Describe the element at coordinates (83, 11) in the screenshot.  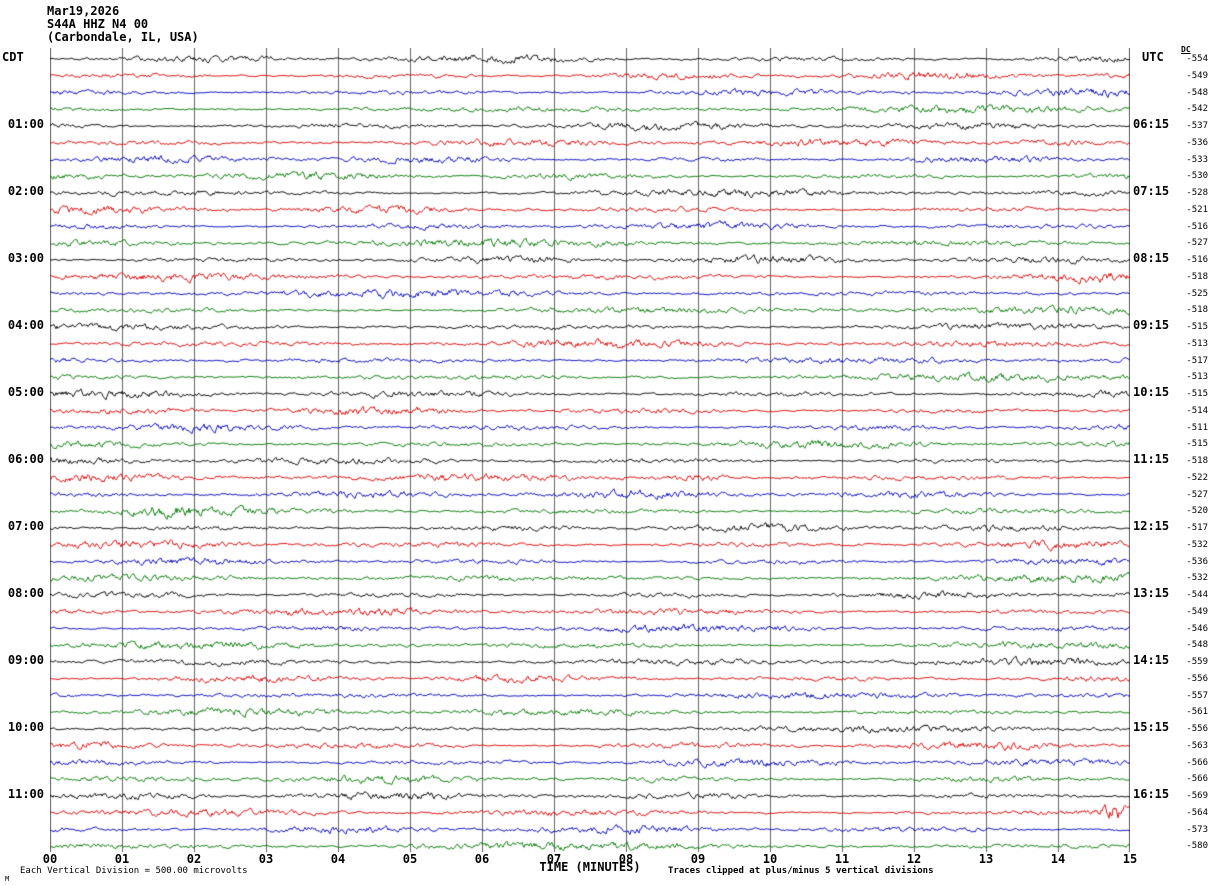
I see `title-date: Mar19,2026` at that location.